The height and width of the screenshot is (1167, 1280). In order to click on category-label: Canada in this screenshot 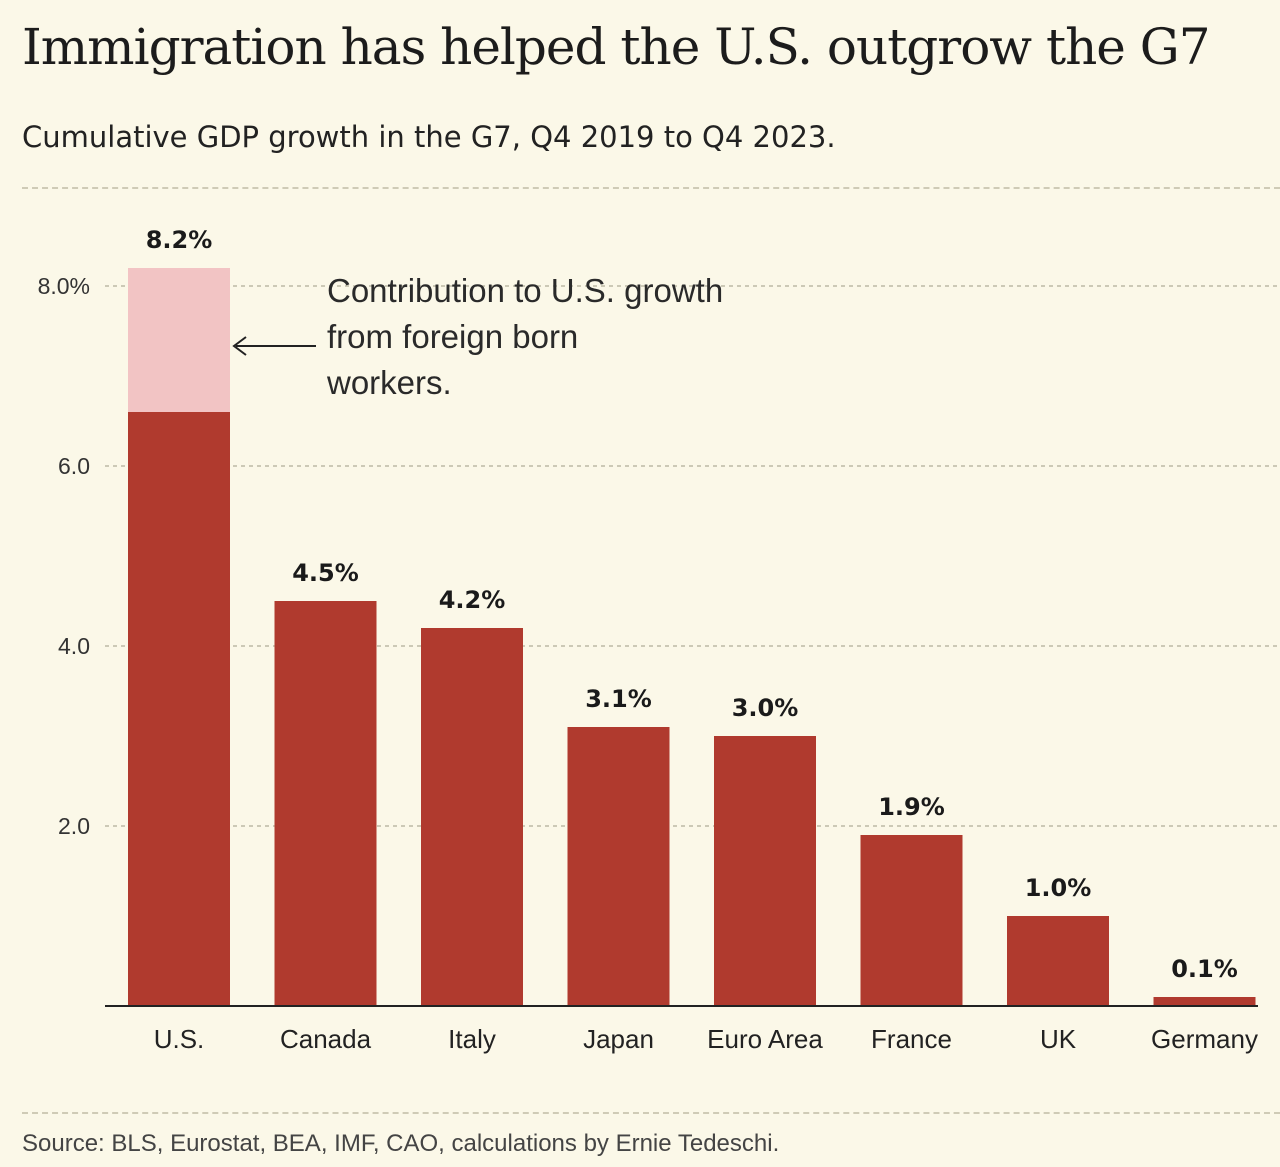, I will do `click(326, 1039)`.